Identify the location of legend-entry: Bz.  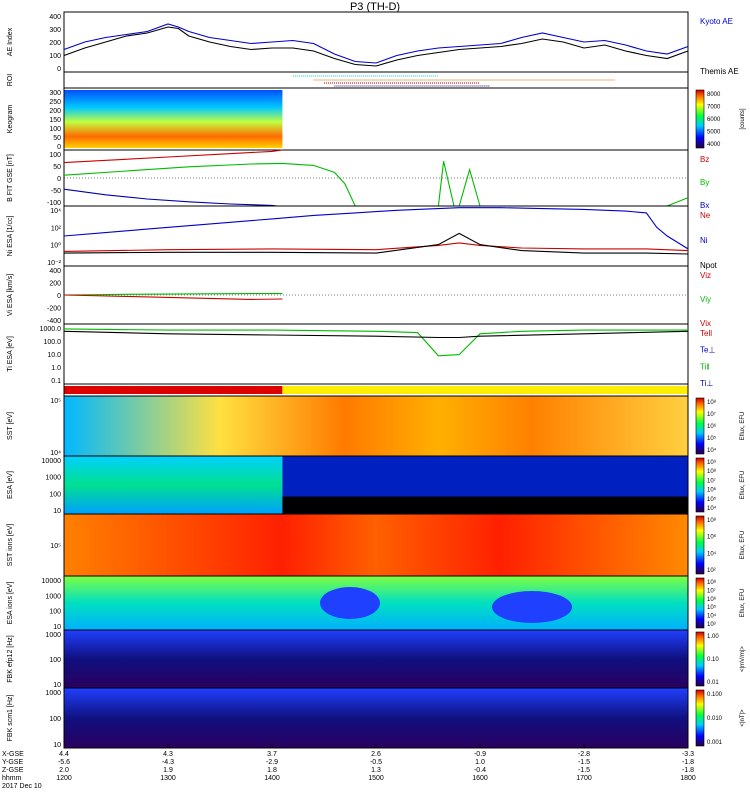
(704, 159).